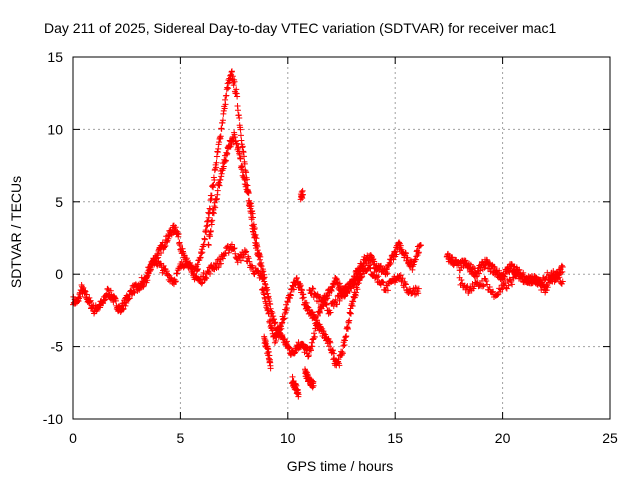 This screenshot has height=480, width=640. What do you see at coordinates (57, 347) in the screenshot?
I see `y-tick-label: -5` at bounding box center [57, 347].